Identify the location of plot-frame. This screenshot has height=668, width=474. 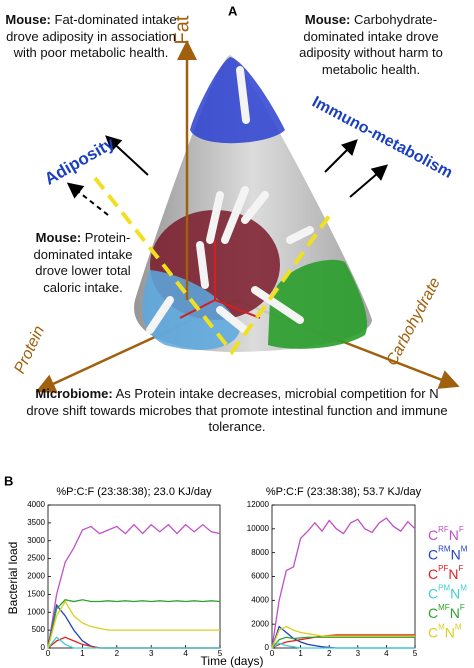
(134, 576).